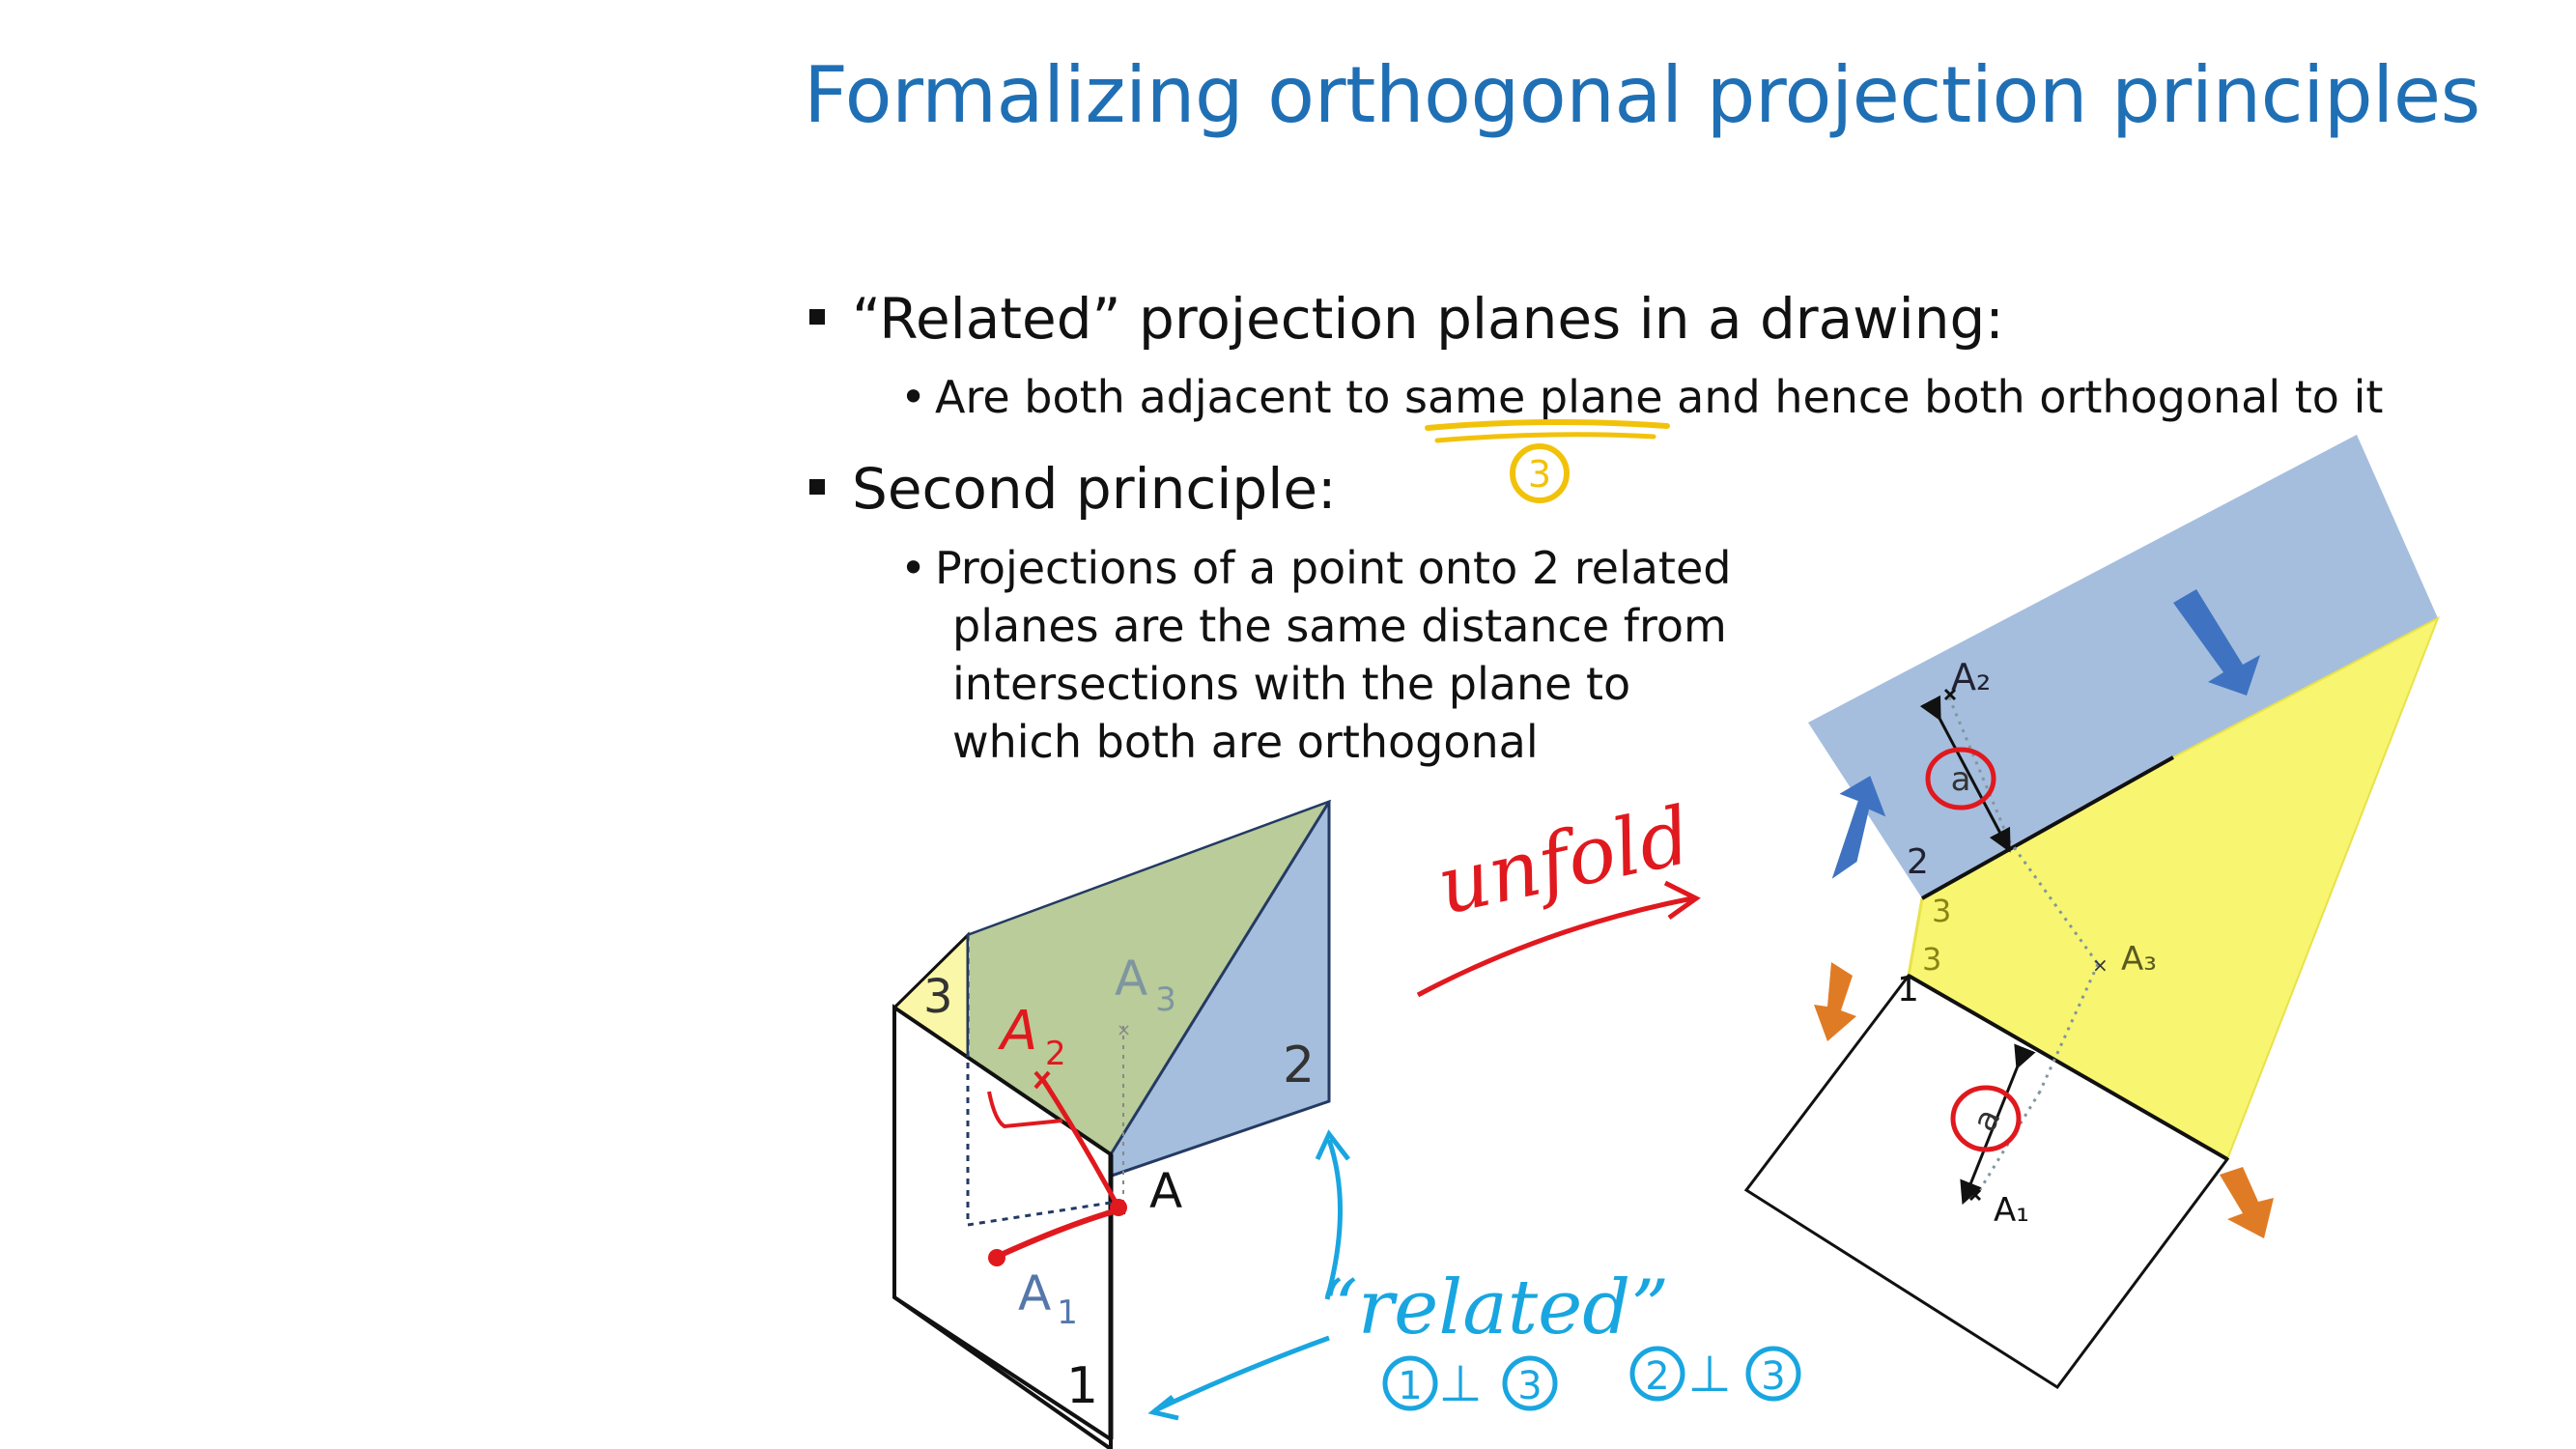 The image size is (2576, 1449). I want to click on svg-text: 2, so click(1657, 1376).